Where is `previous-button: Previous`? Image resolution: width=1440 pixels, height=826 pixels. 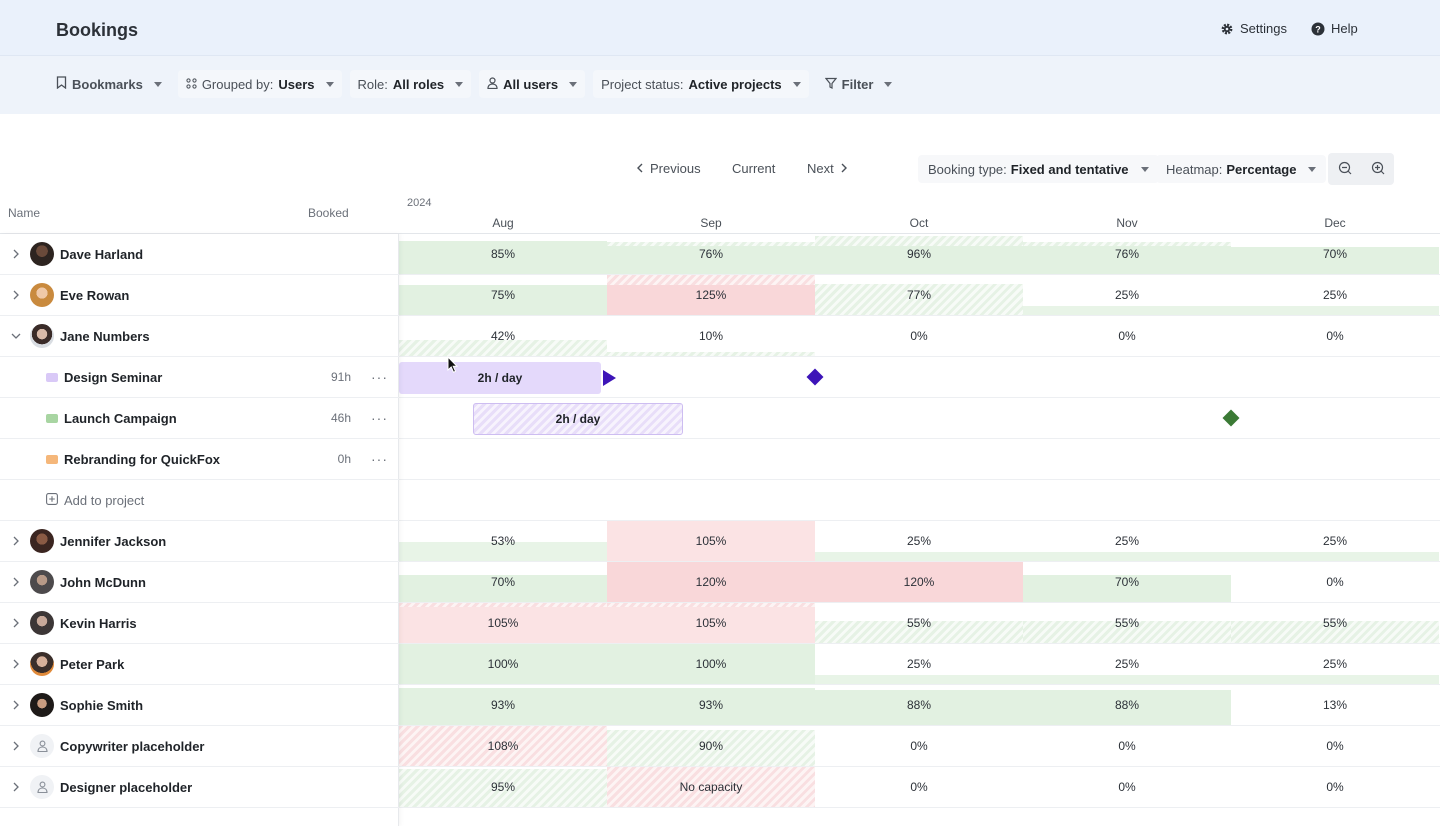 previous-button: Previous is located at coordinates (668, 168).